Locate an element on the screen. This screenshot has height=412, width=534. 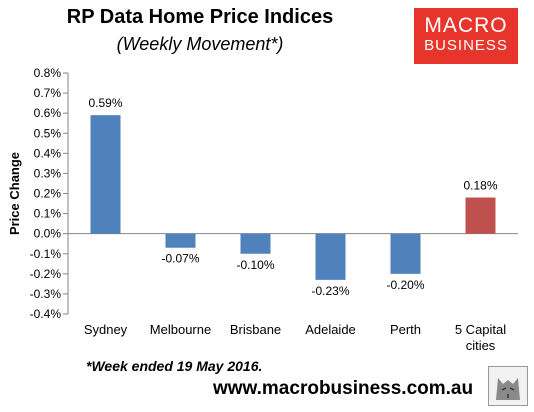
data-label: 0.59% is located at coordinates (105, 103).